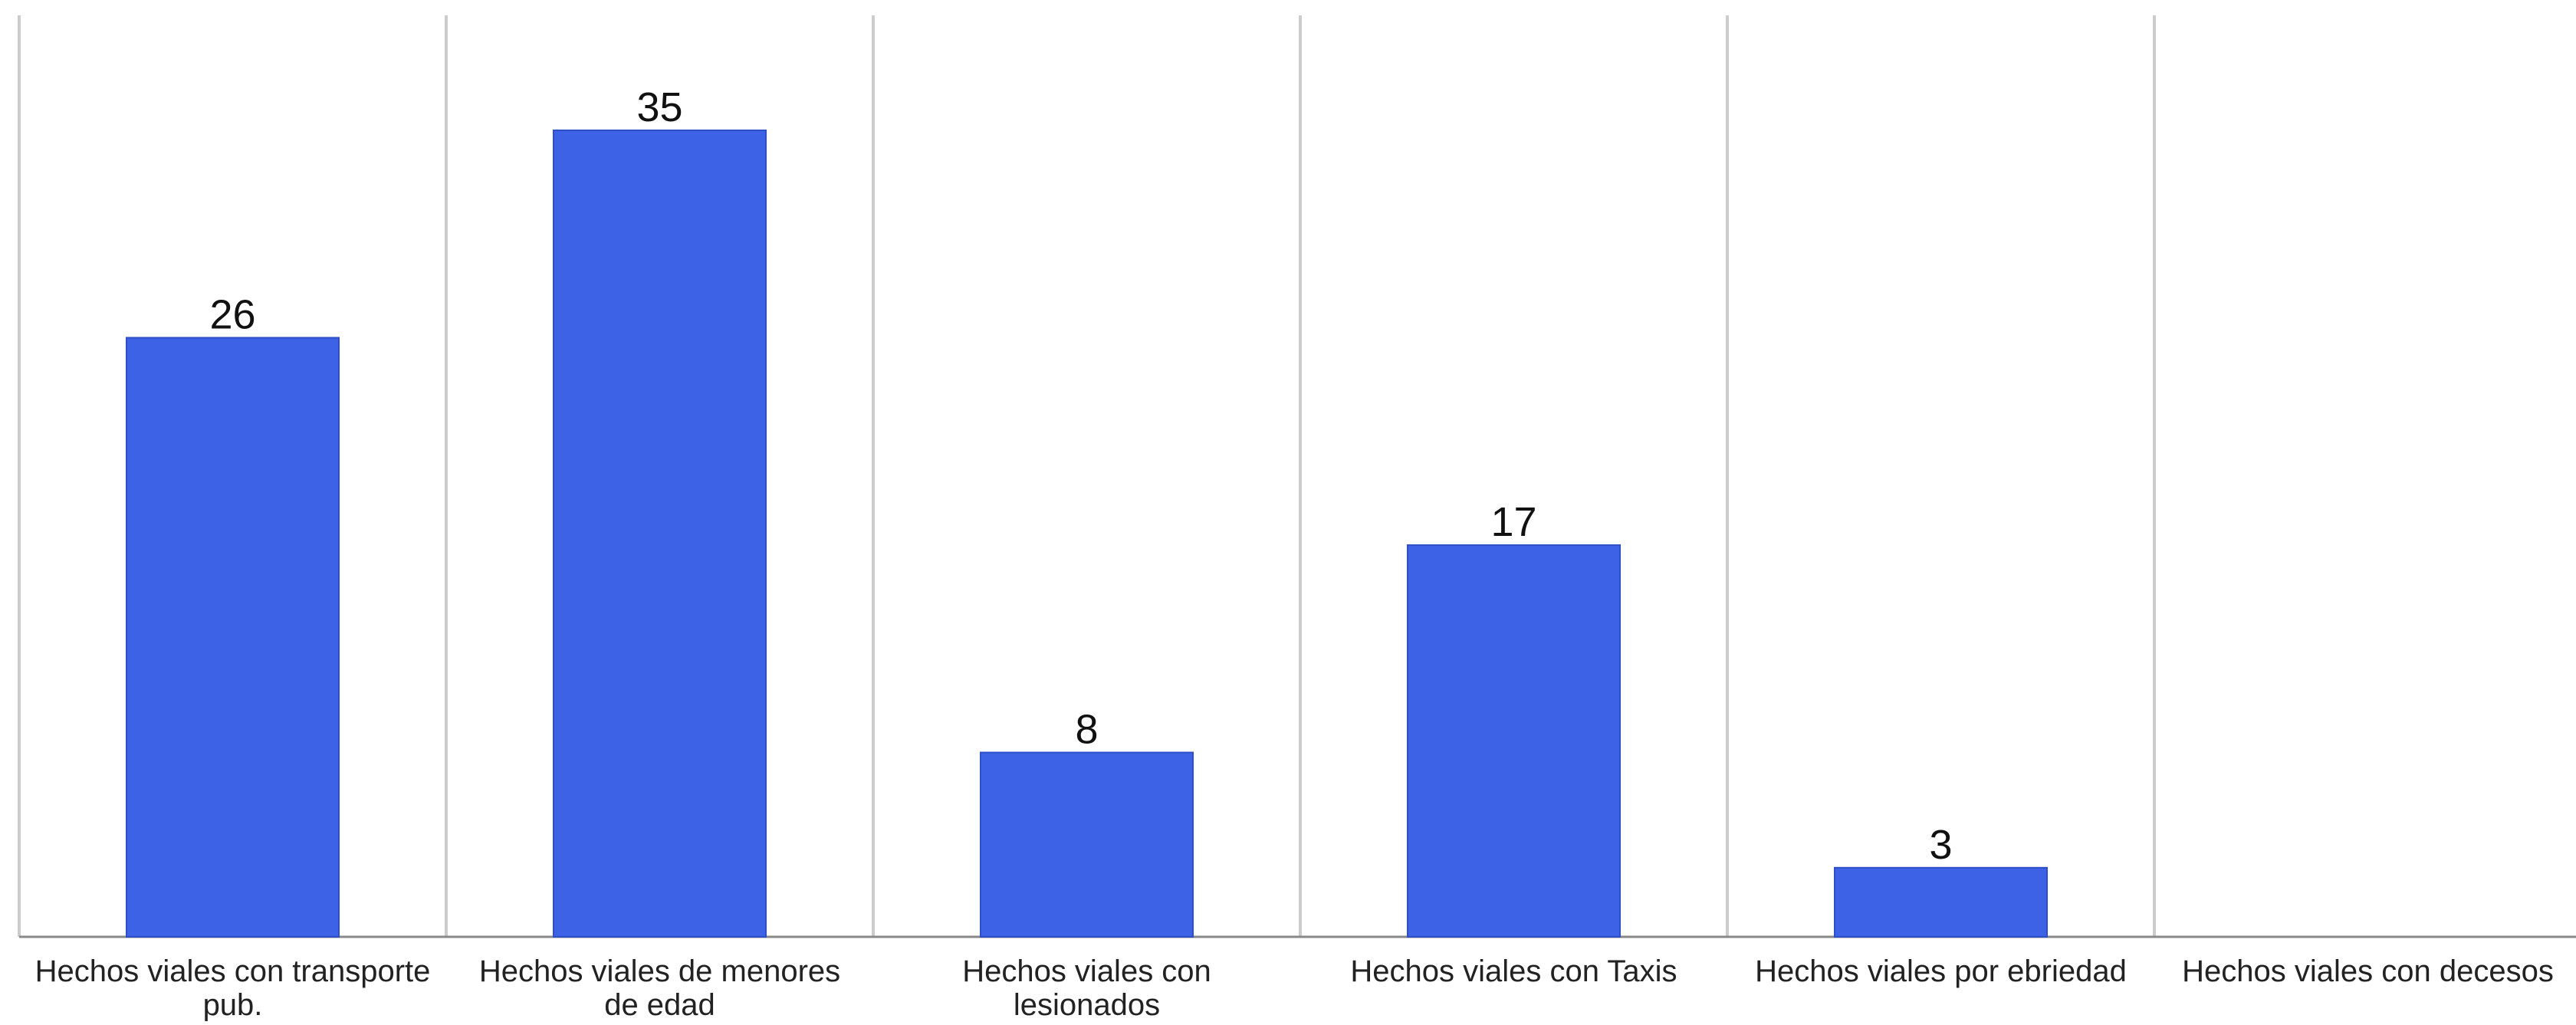 Image resolution: width=2576 pixels, height=1025 pixels. What do you see at coordinates (1086, 730) in the screenshot?
I see `data-label: 8` at bounding box center [1086, 730].